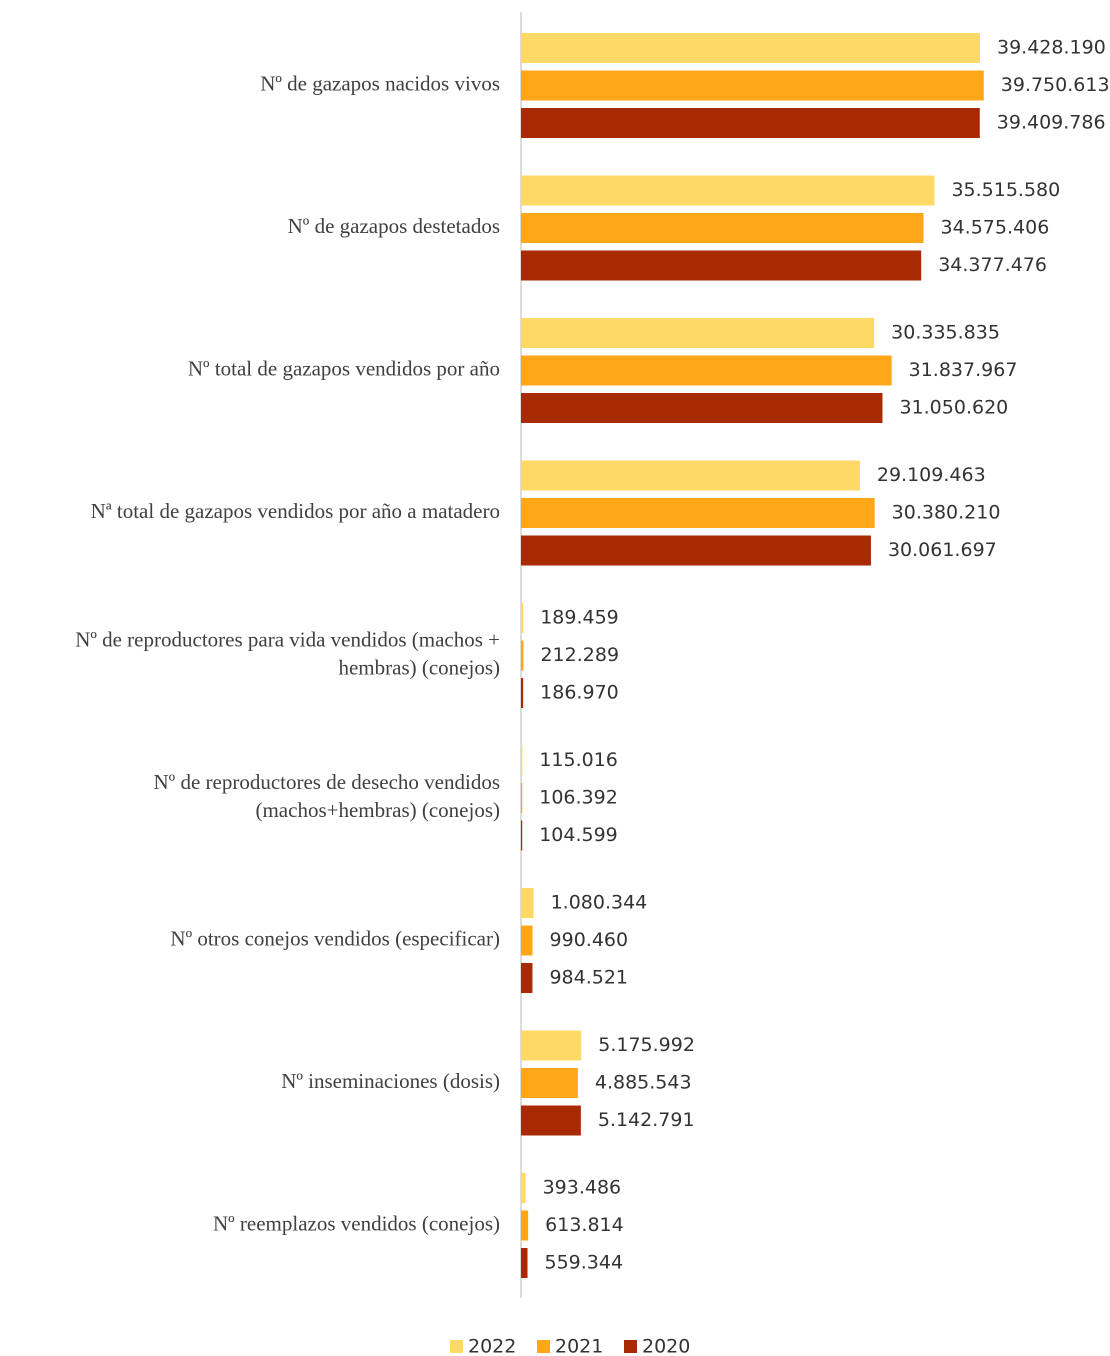 This screenshot has width=1110, height=1356. Describe the element at coordinates (945, 333) in the screenshot. I see `data-label-2022: 30.335.835` at that location.